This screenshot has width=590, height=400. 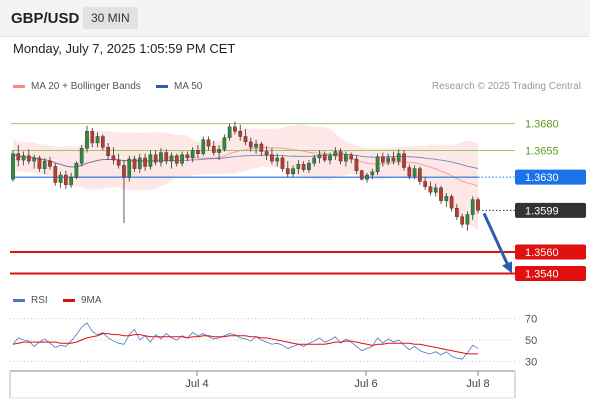 I want to click on chart-header: GBP/USD 30 MIN, so click(x=295, y=18).